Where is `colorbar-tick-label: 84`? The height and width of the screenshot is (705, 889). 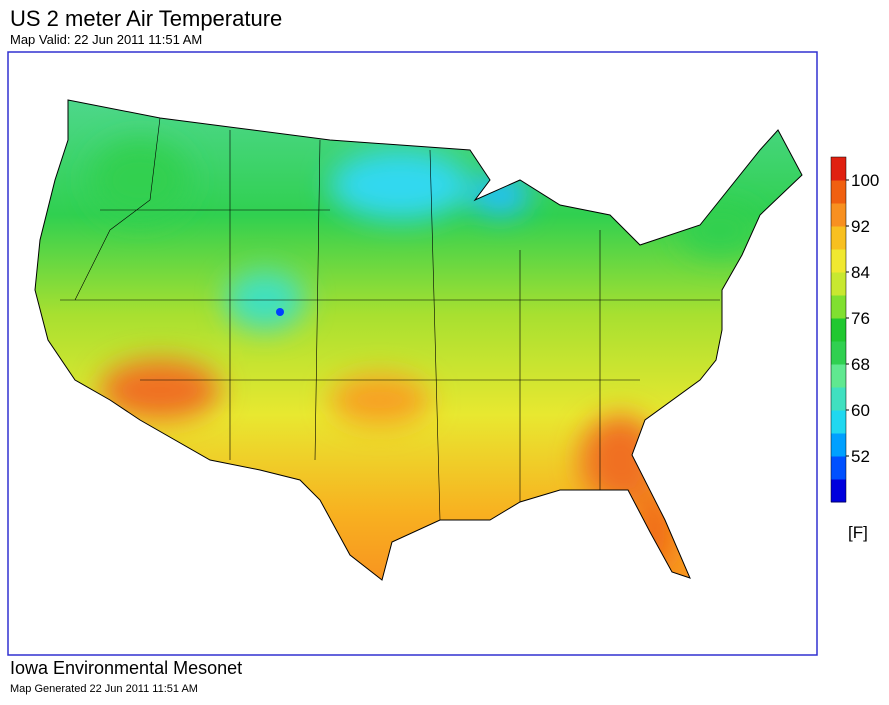
colorbar-tick-label: 84 is located at coordinates (860, 272).